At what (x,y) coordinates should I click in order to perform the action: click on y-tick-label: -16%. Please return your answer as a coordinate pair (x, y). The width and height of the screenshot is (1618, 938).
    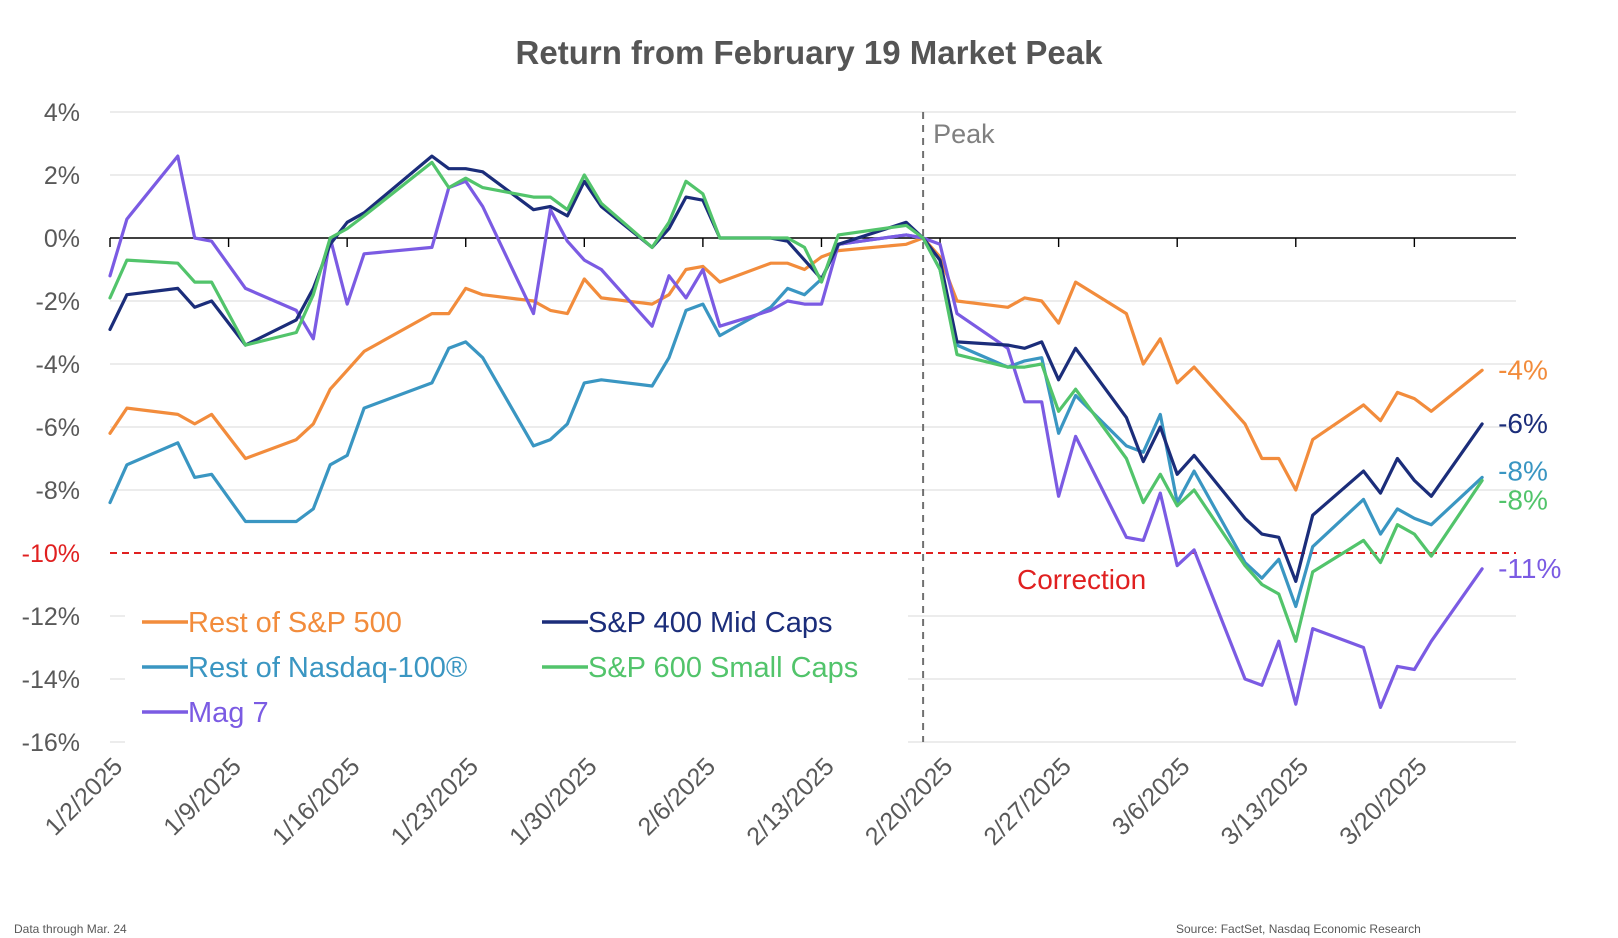
    Looking at the image, I should click on (51, 743).